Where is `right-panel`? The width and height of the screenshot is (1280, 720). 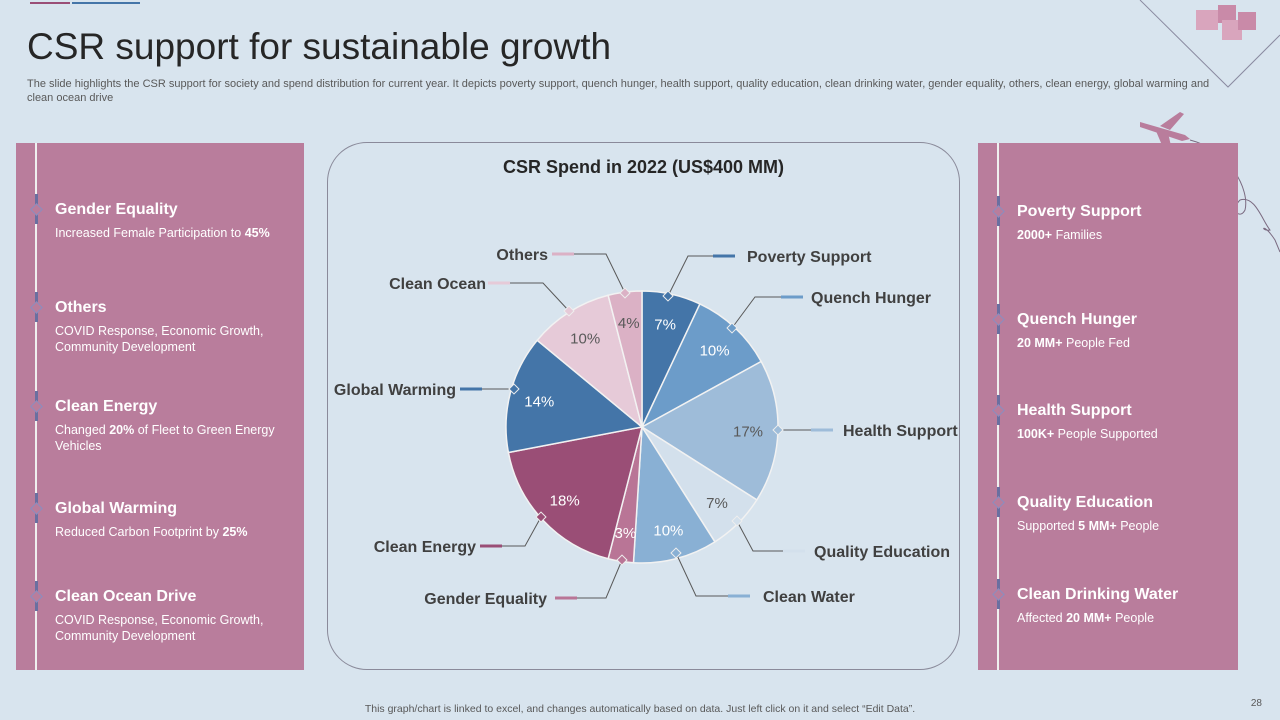 right-panel is located at coordinates (1108, 406).